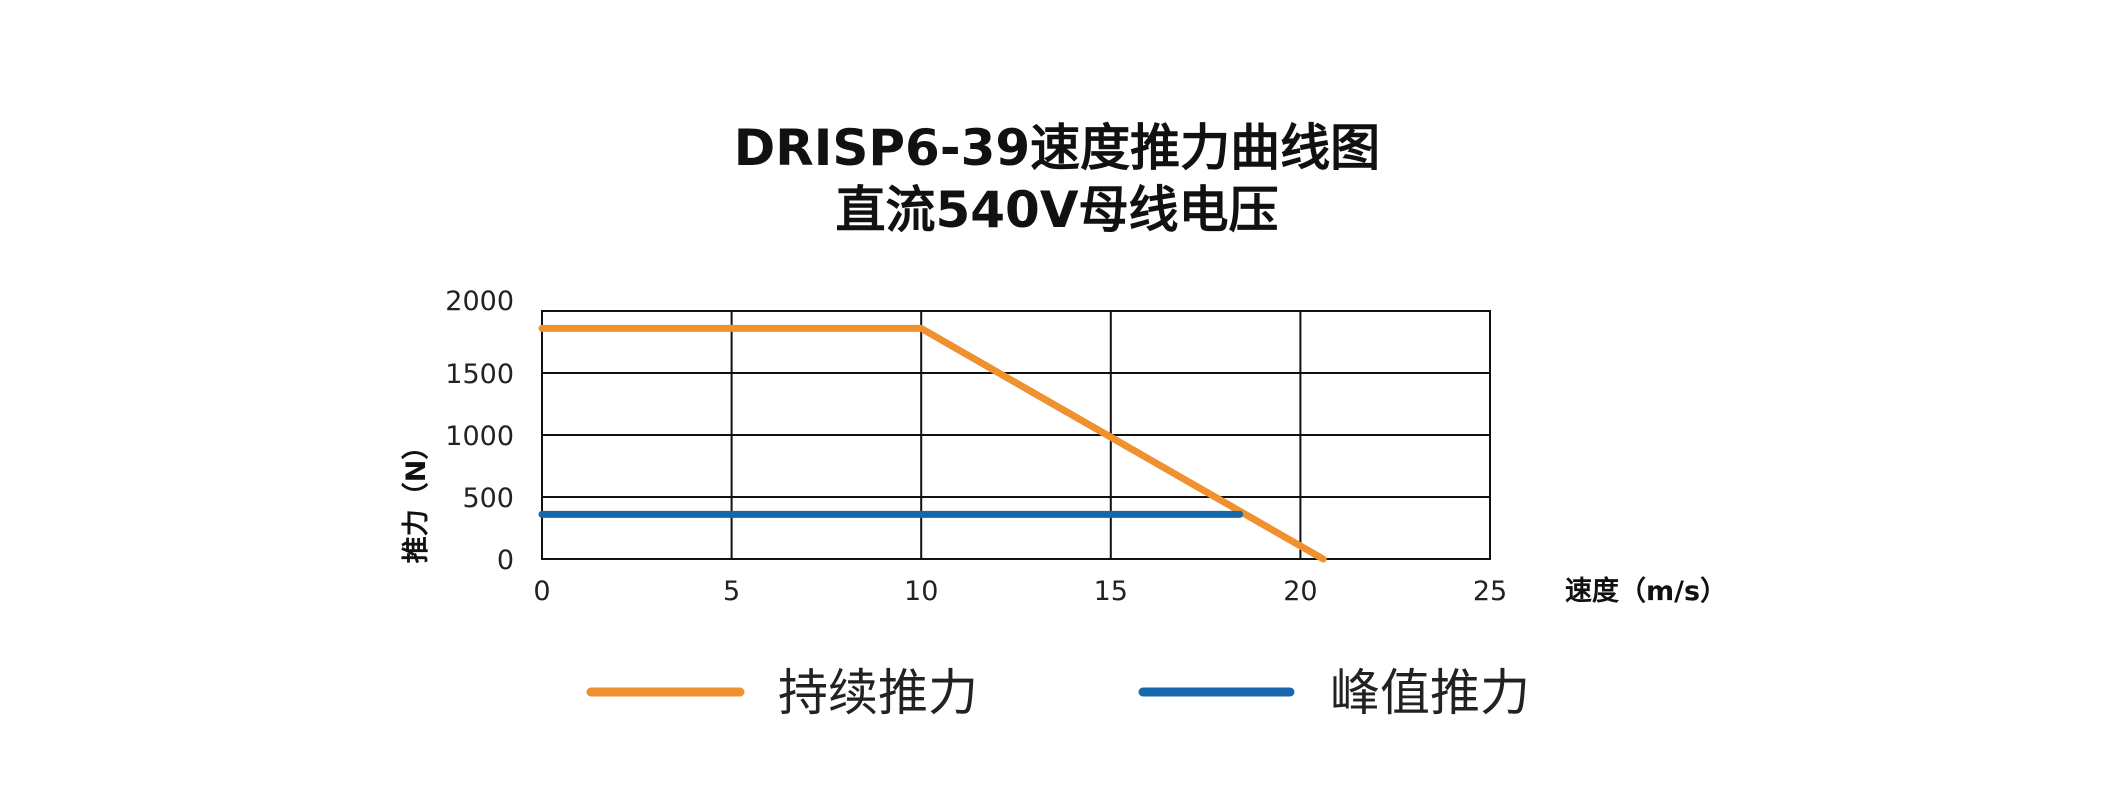 The height and width of the screenshot is (793, 2115). I want to click on legend-label: 持续推力, so click(878, 693).